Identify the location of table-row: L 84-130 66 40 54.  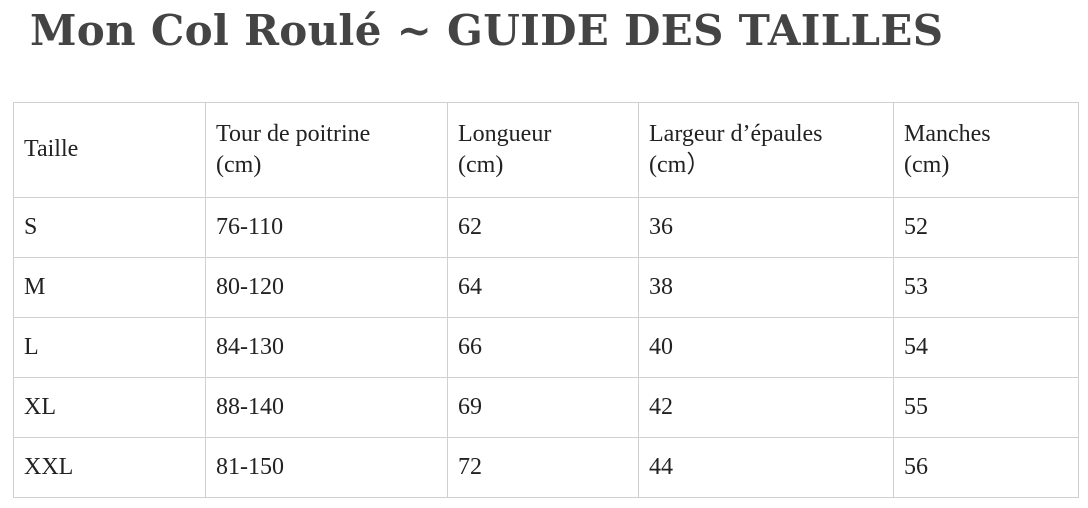
(546, 347).